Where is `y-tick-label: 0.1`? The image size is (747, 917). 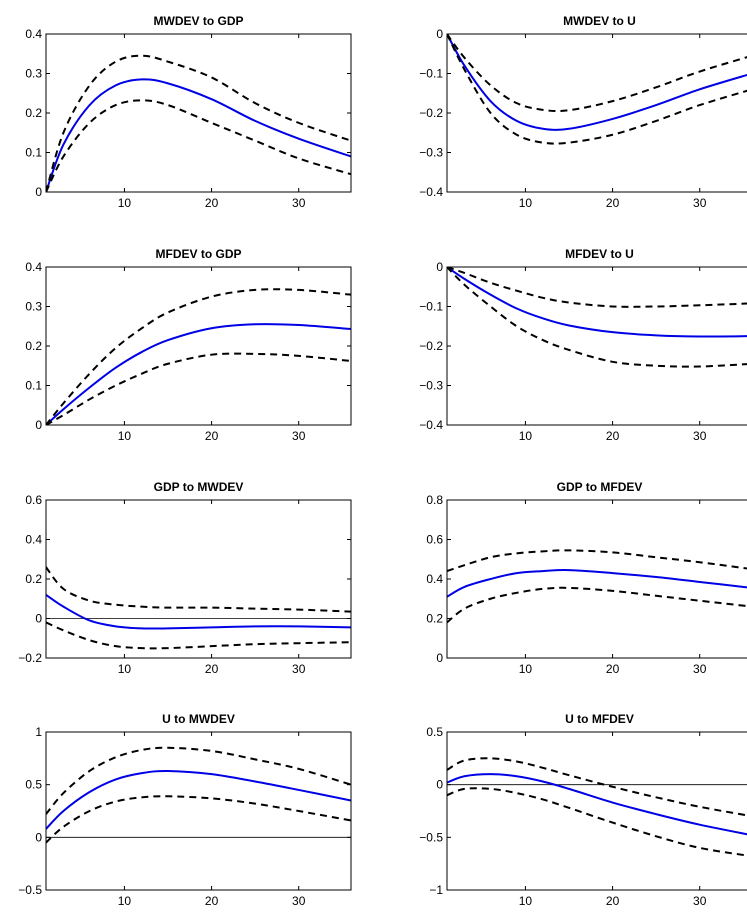
y-tick-label: 0.1 is located at coordinates (33, 386).